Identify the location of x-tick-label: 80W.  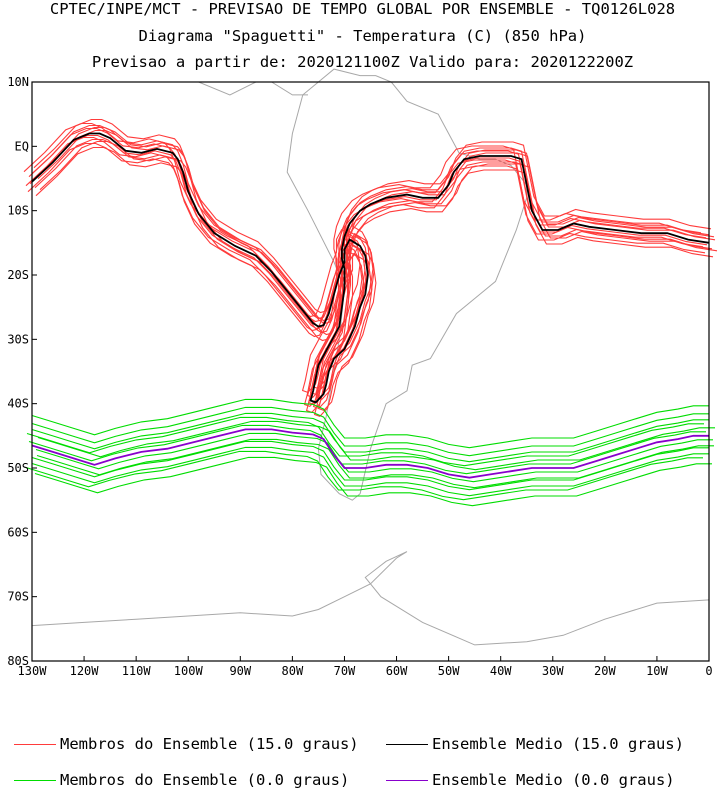
(293, 671).